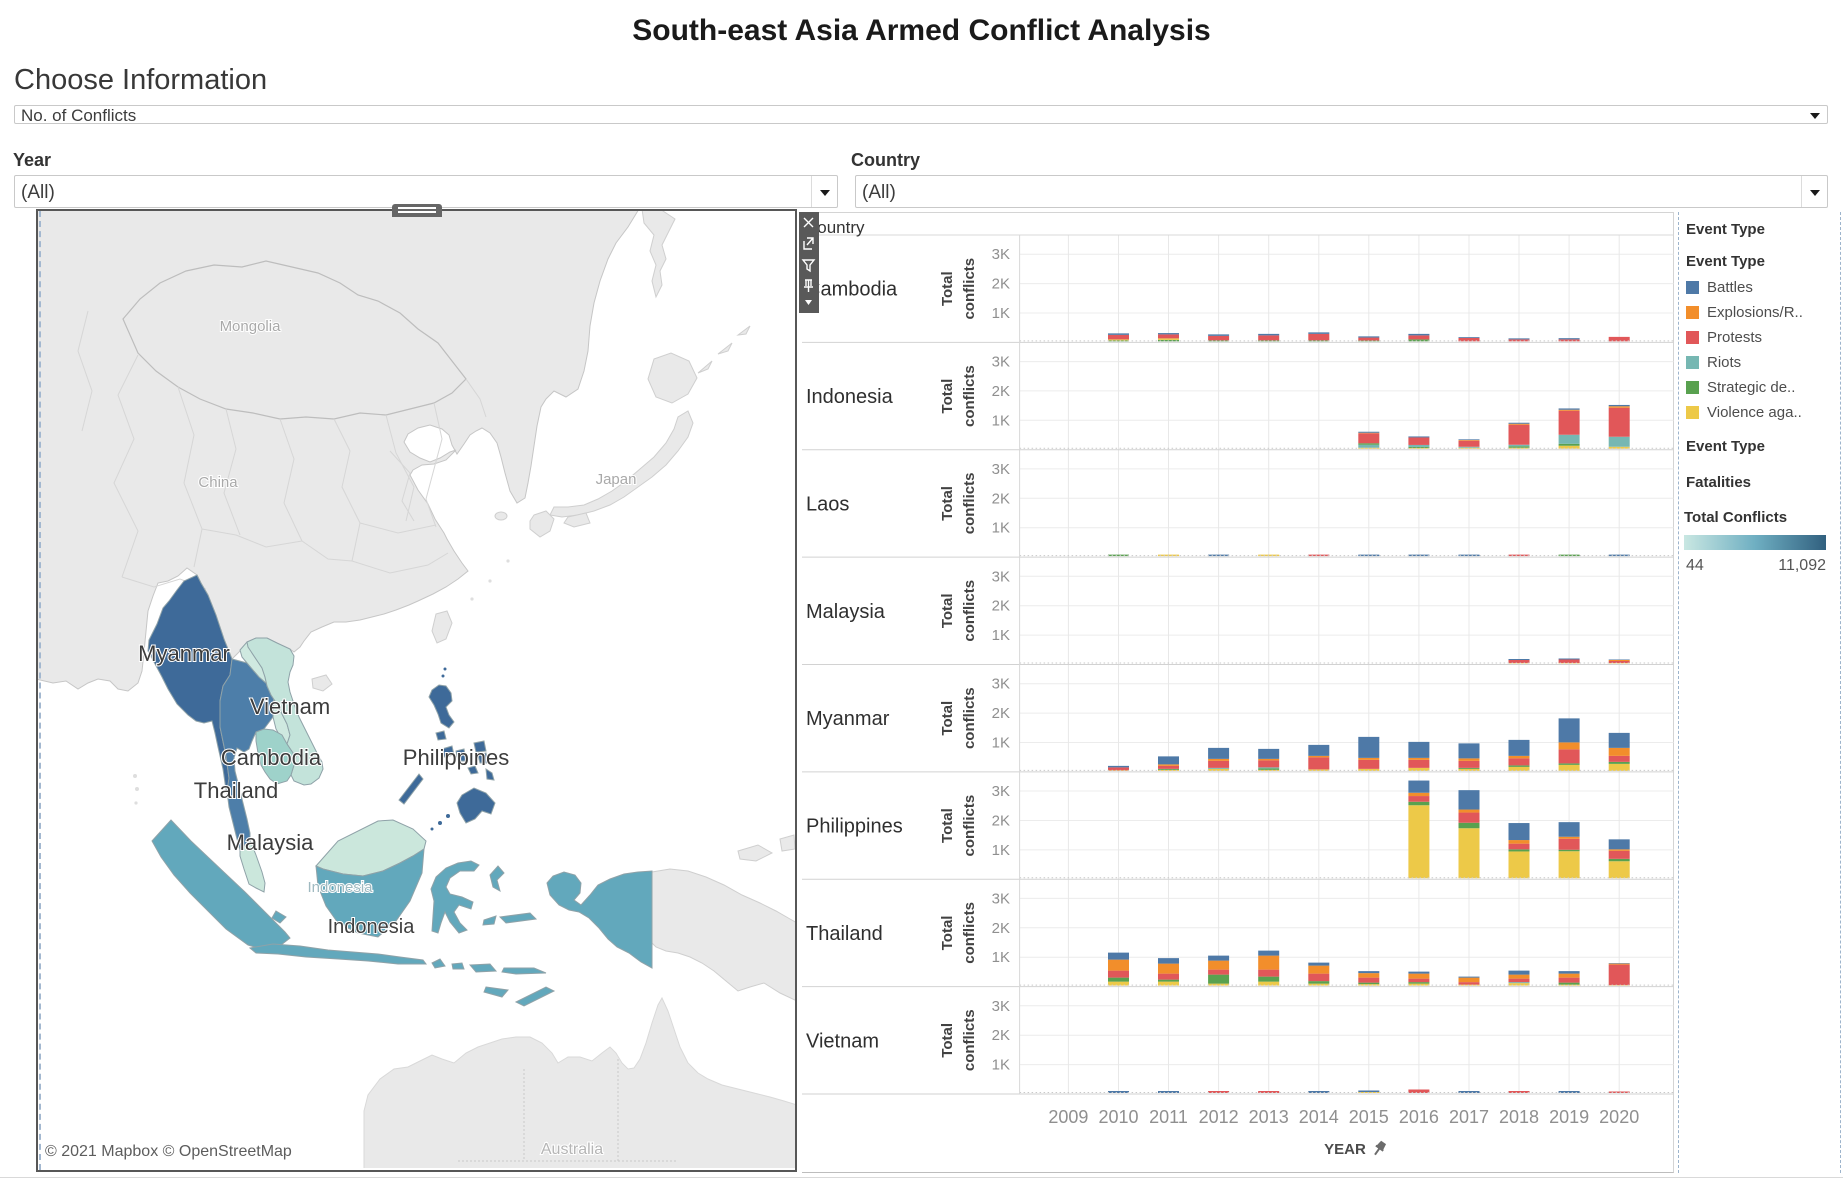 The image size is (1843, 1180). I want to click on svg-text: Australia, so click(572, 1149).